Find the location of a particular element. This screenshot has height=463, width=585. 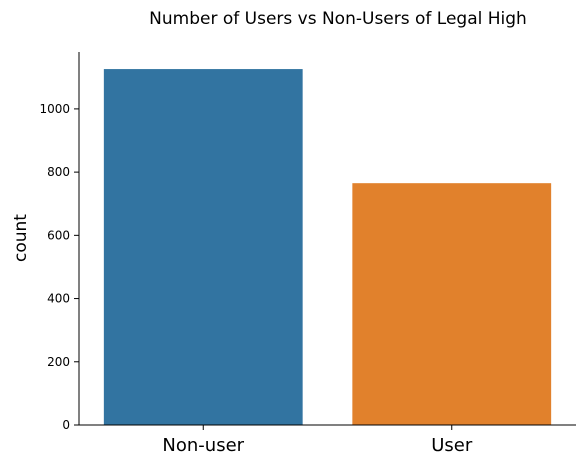

x-axis-ticks: Non-user User is located at coordinates (317, 440).